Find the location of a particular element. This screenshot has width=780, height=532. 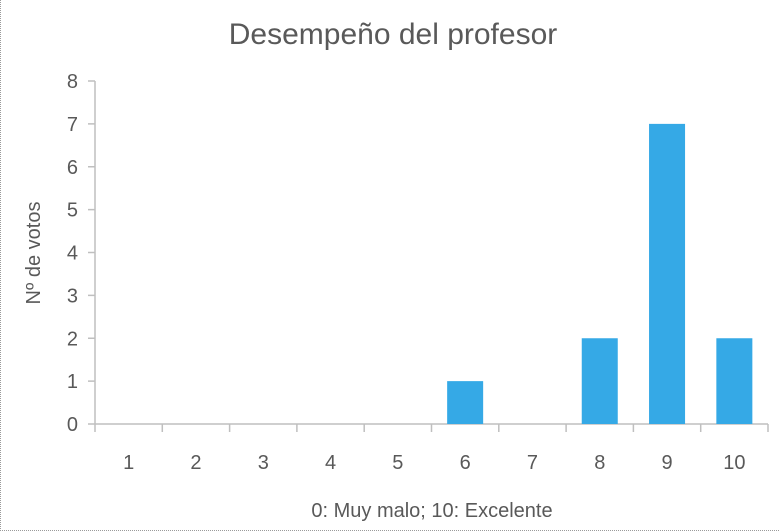

x-tick-label: 3 is located at coordinates (263, 463).